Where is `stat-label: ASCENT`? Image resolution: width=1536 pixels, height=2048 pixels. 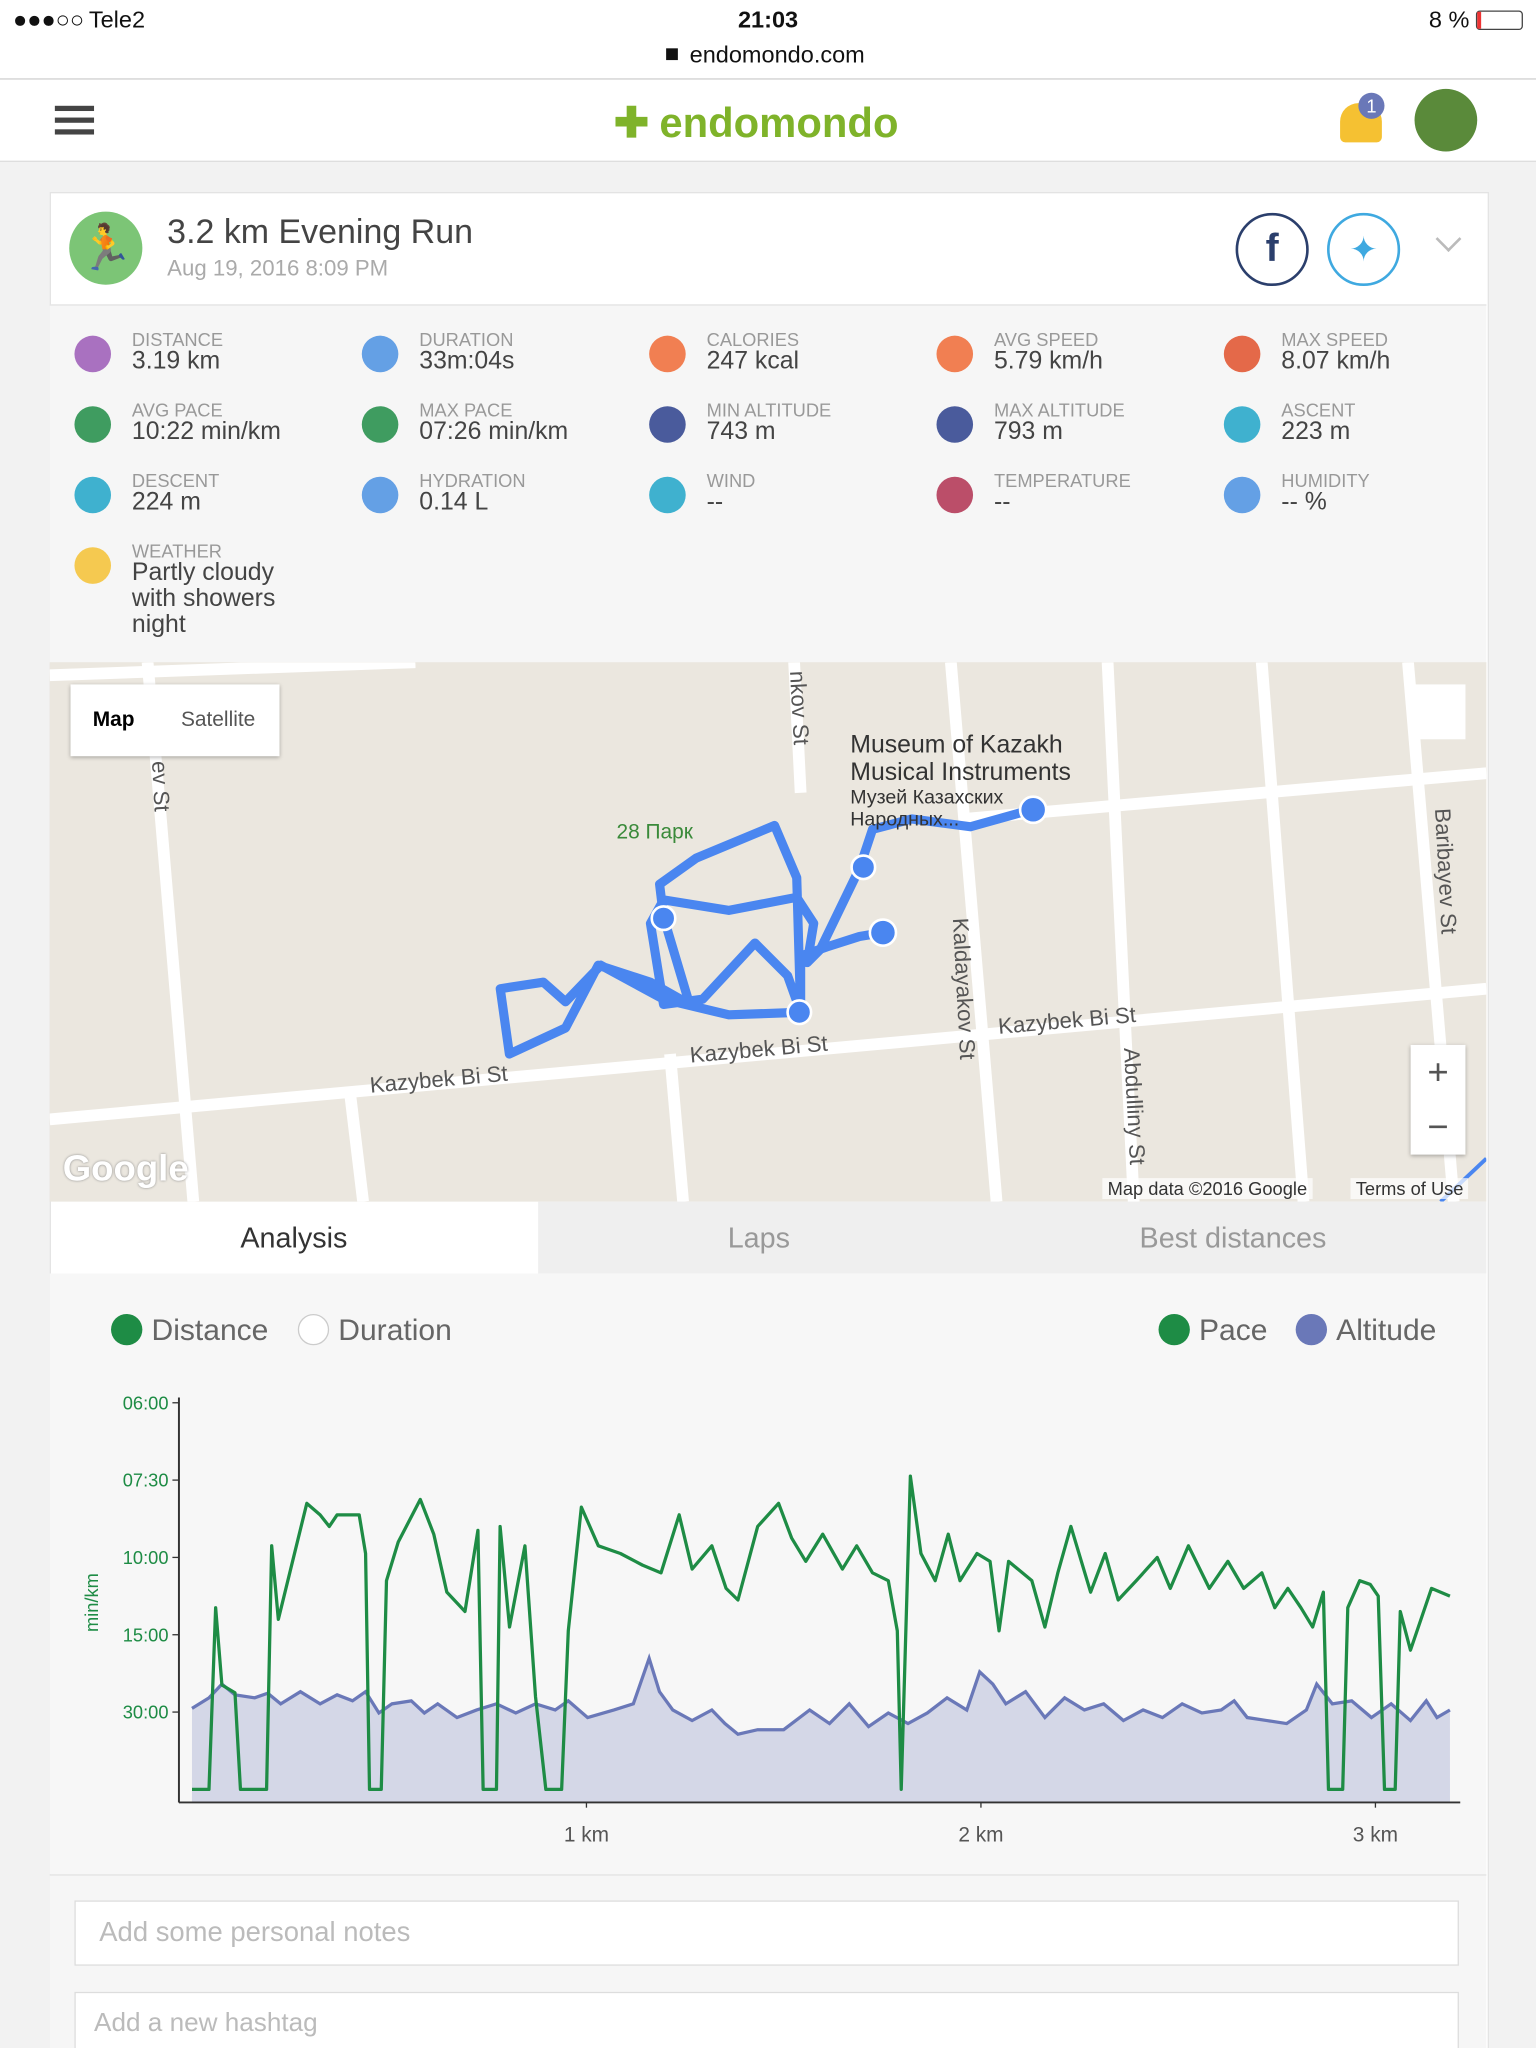 stat-label: ASCENT is located at coordinates (1318, 410).